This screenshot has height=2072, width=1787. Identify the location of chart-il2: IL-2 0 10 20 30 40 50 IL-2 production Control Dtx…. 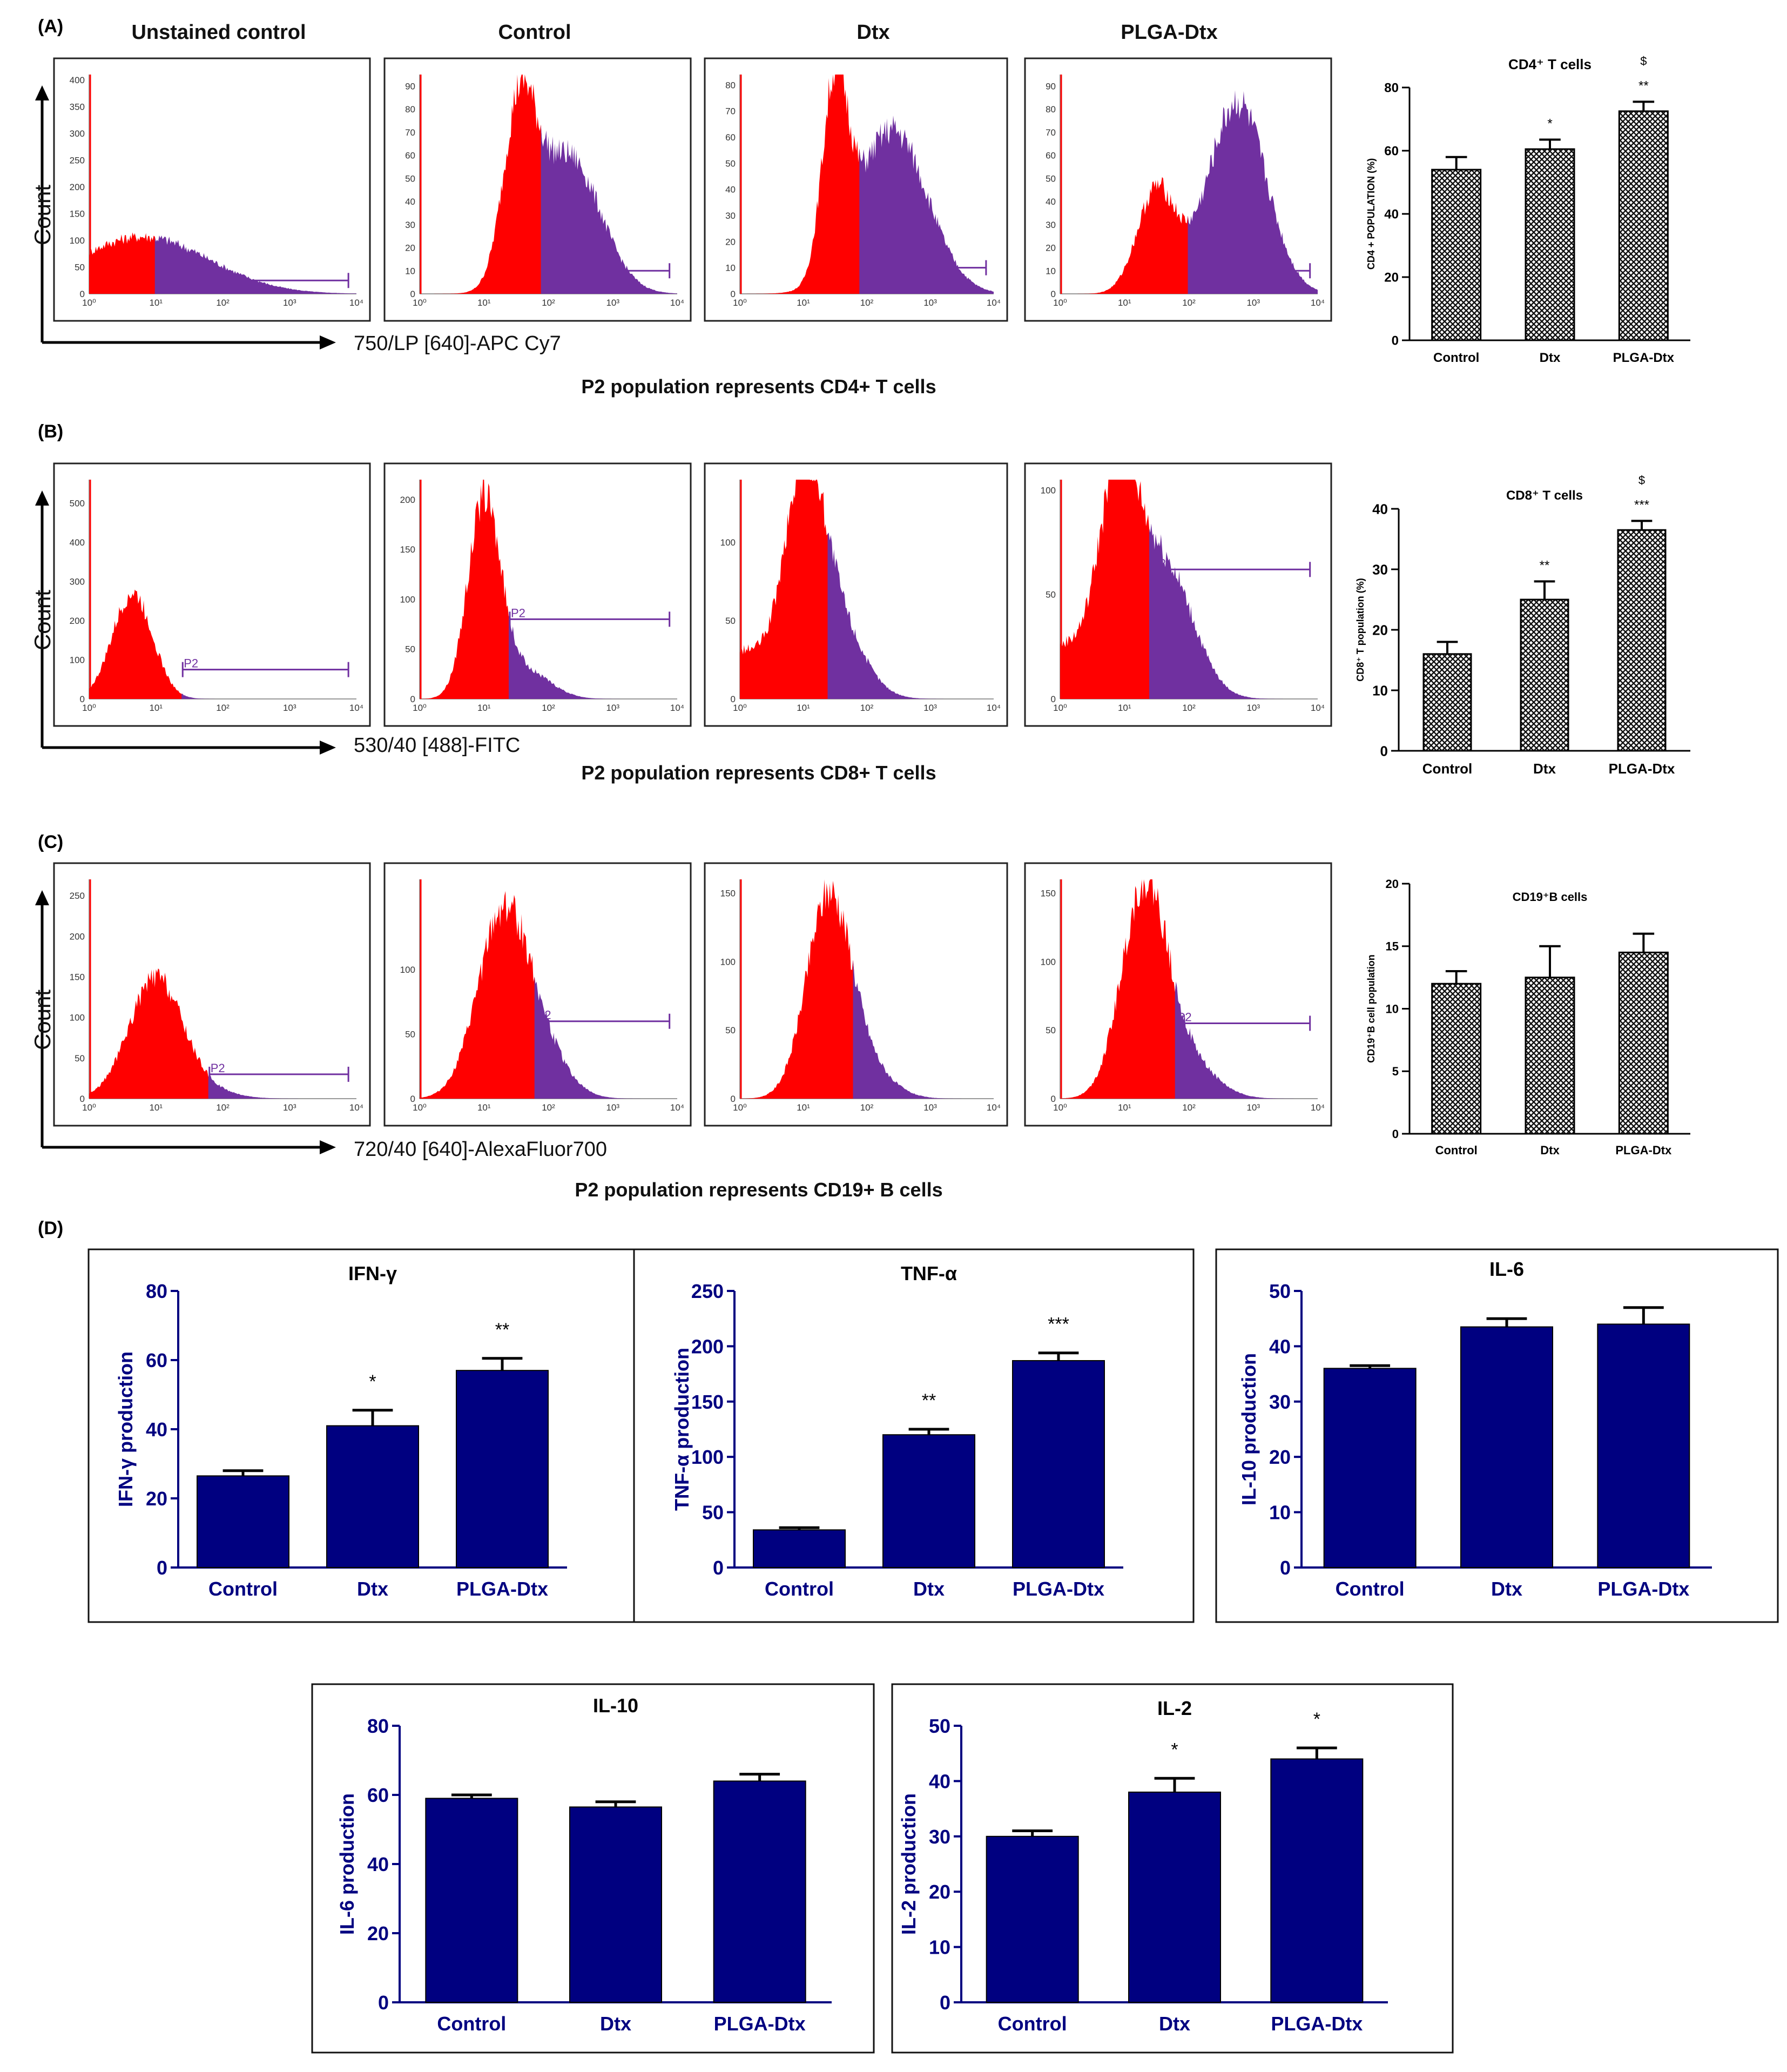
(1172, 1868).